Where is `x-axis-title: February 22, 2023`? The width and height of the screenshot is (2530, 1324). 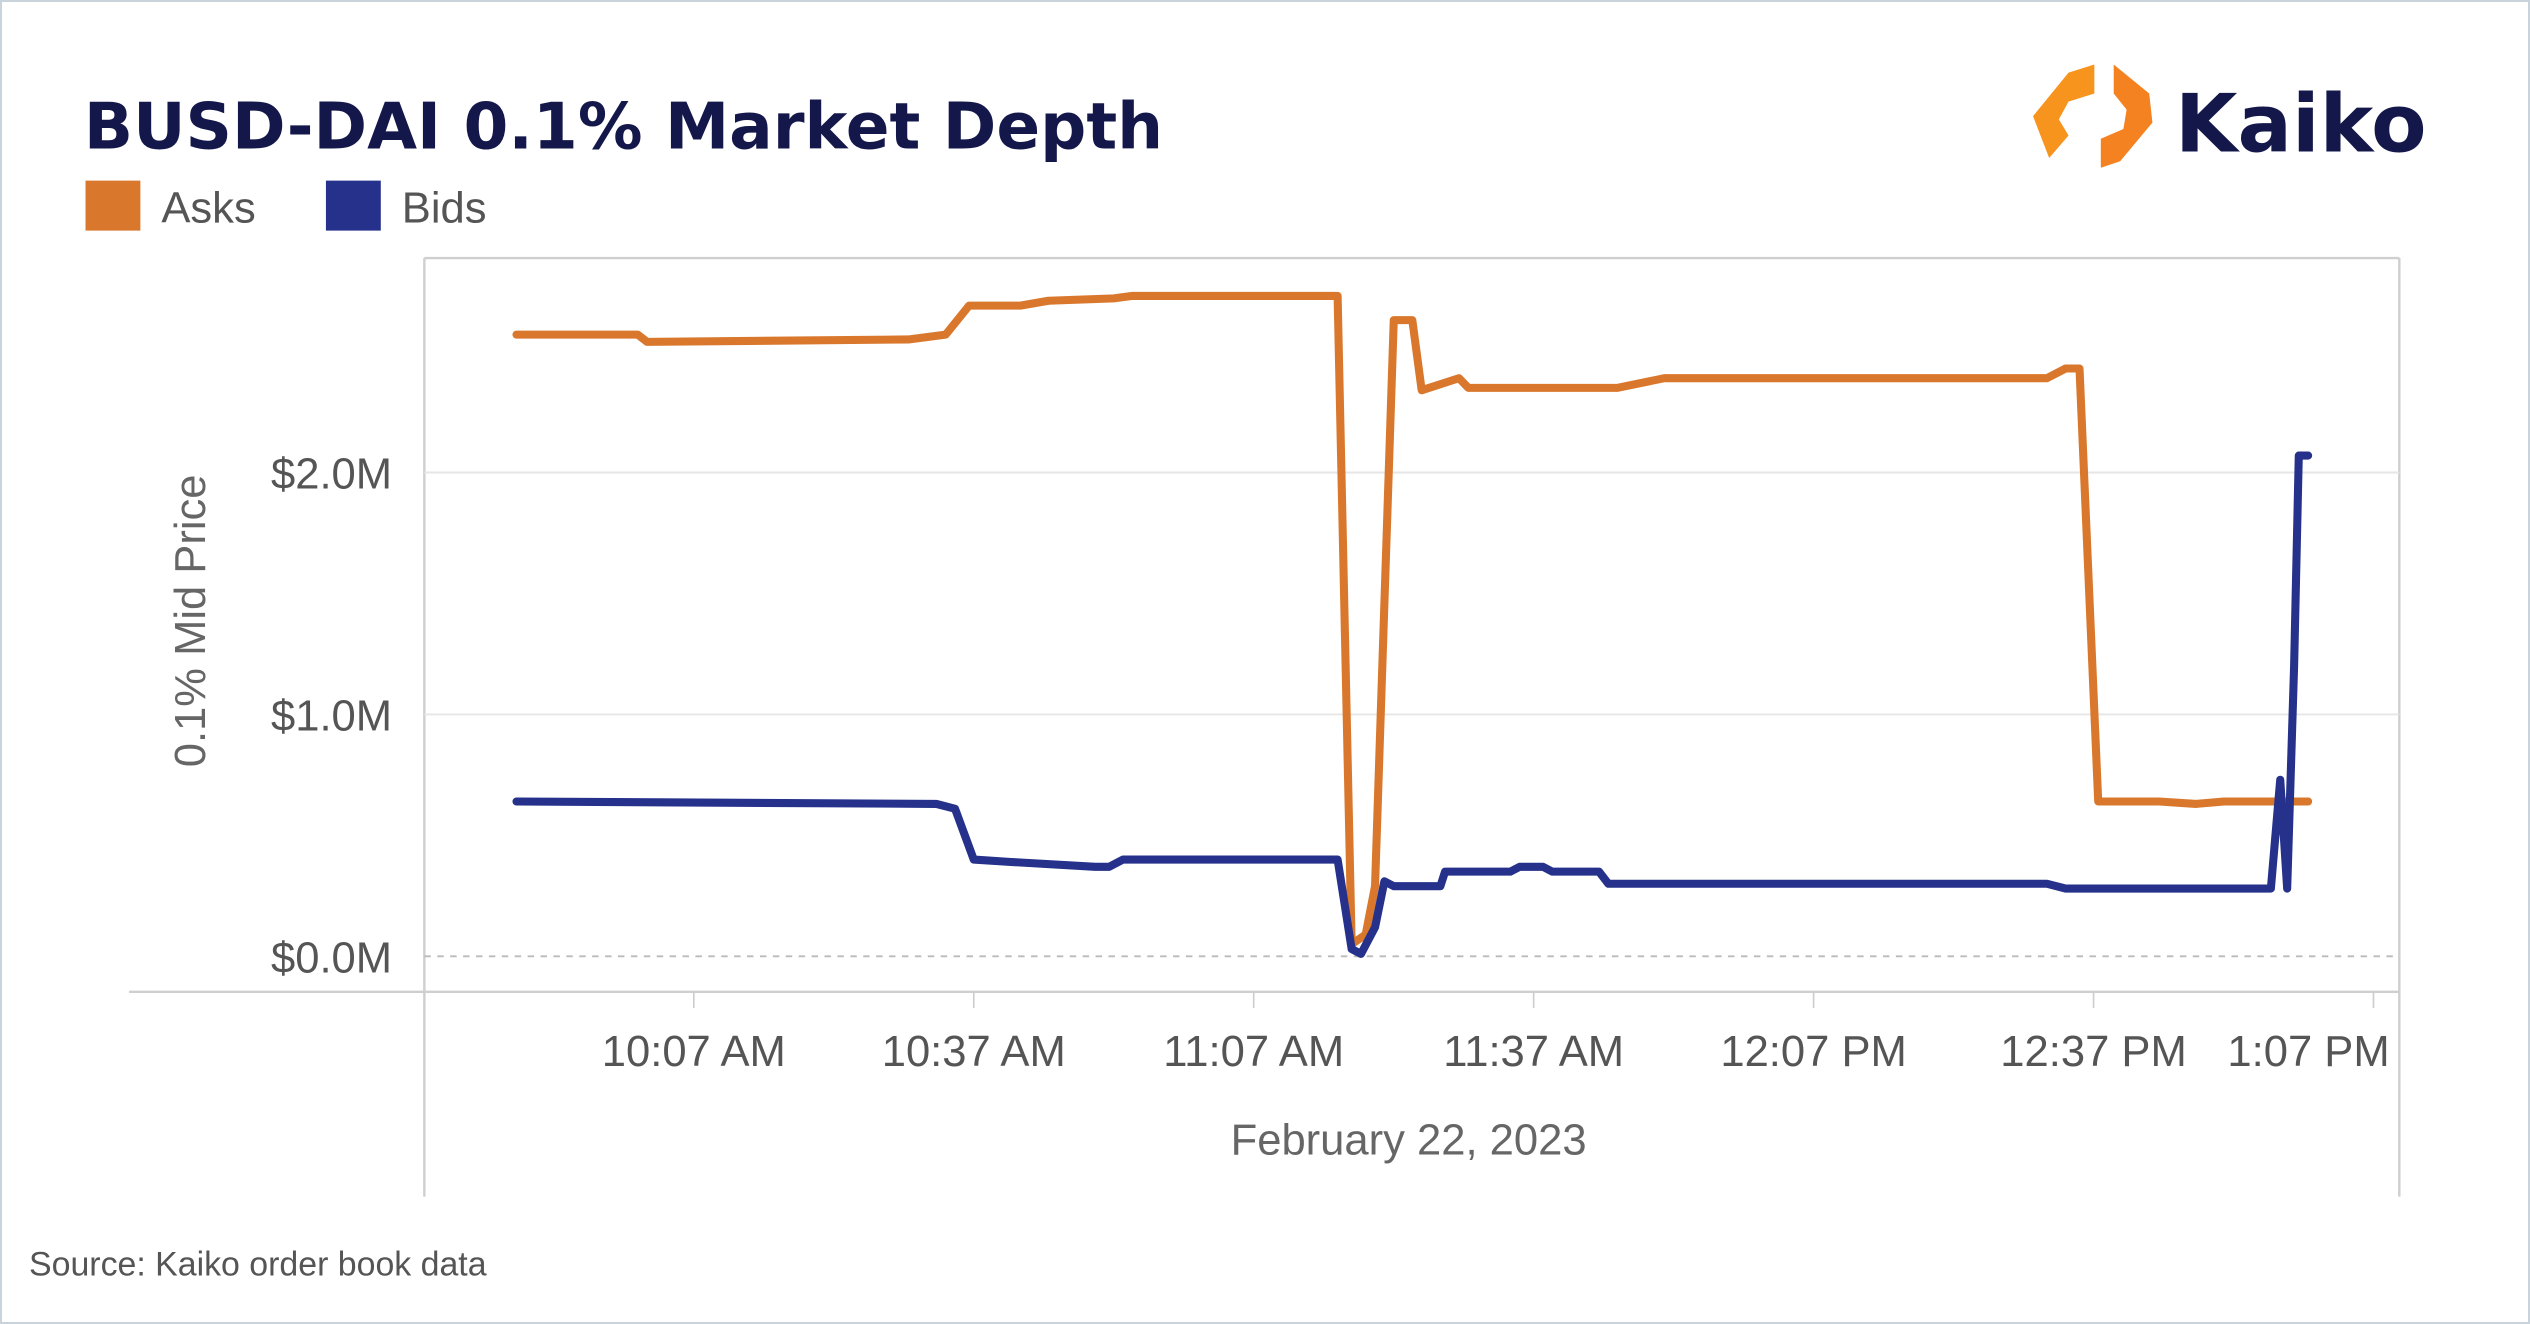 x-axis-title: February 22, 2023 is located at coordinates (1409, 1141).